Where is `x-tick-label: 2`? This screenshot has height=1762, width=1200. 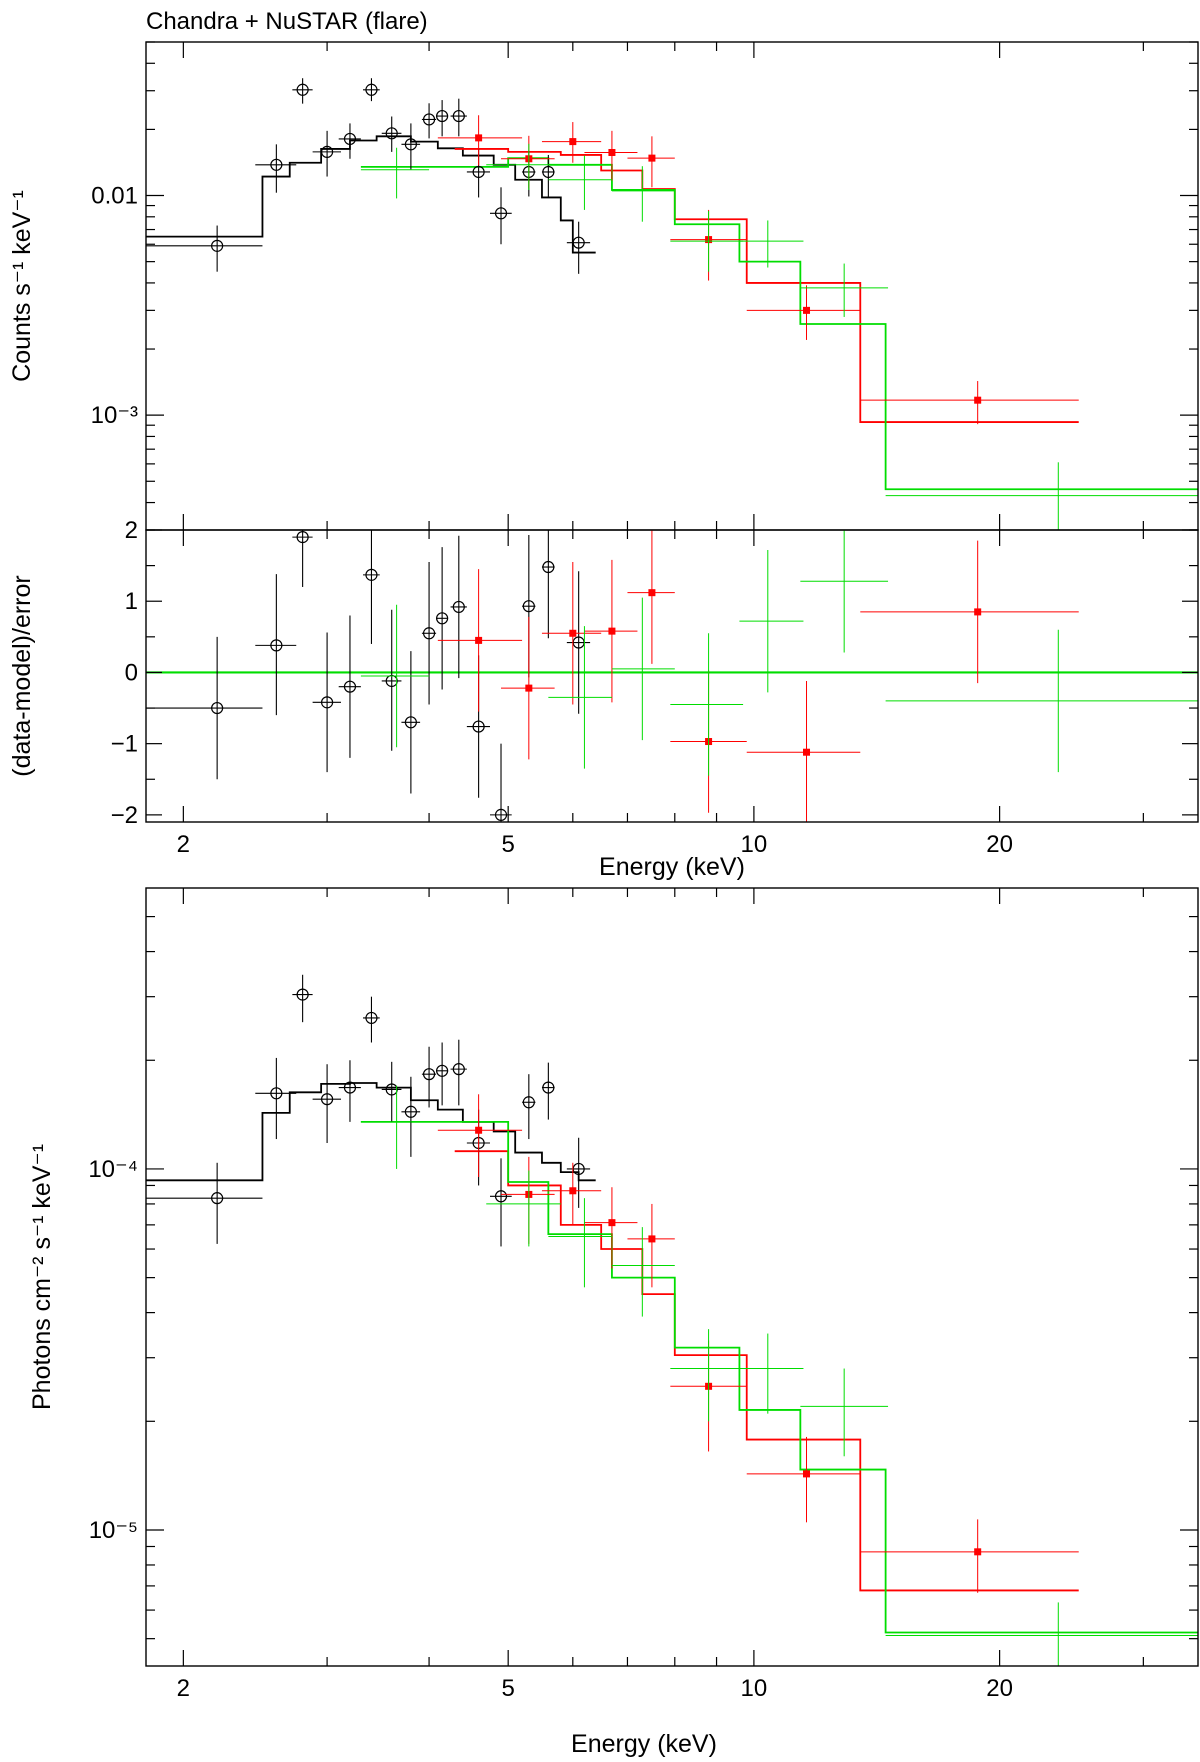 x-tick-label: 2 is located at coordinates (183, 844).